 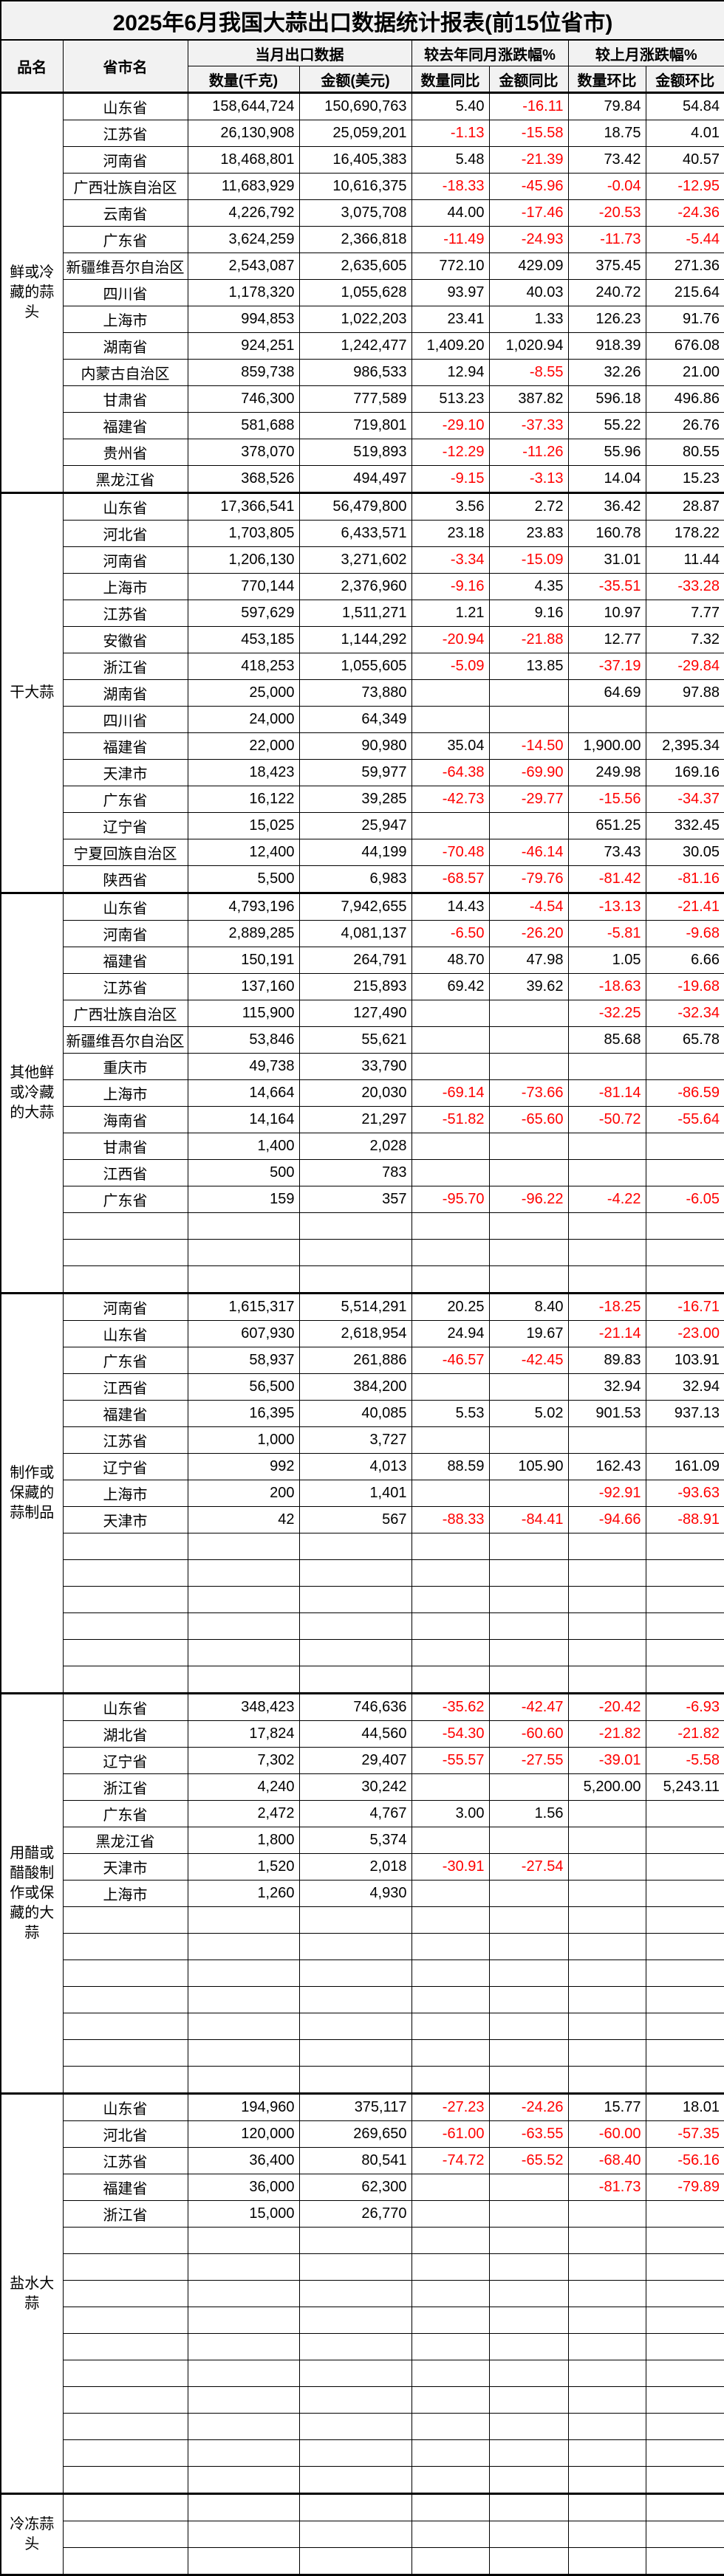 I want to click on province-cell: 福建省, so click(x=125, y=746).